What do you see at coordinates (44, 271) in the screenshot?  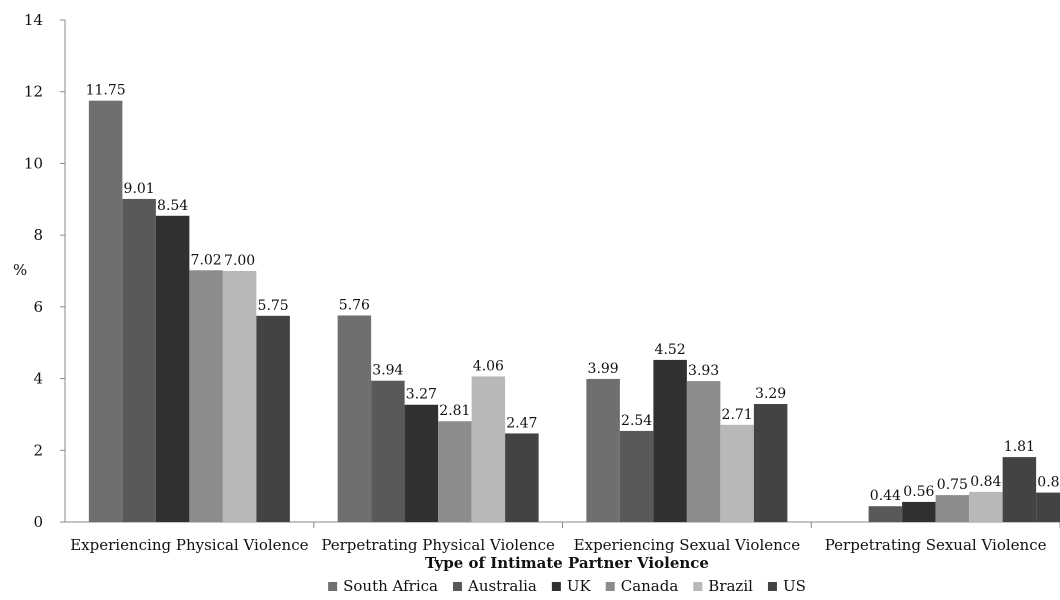 I see `y-ticks: 0 2 4 6 8 10 12 14` at bounding box center [44, 271].